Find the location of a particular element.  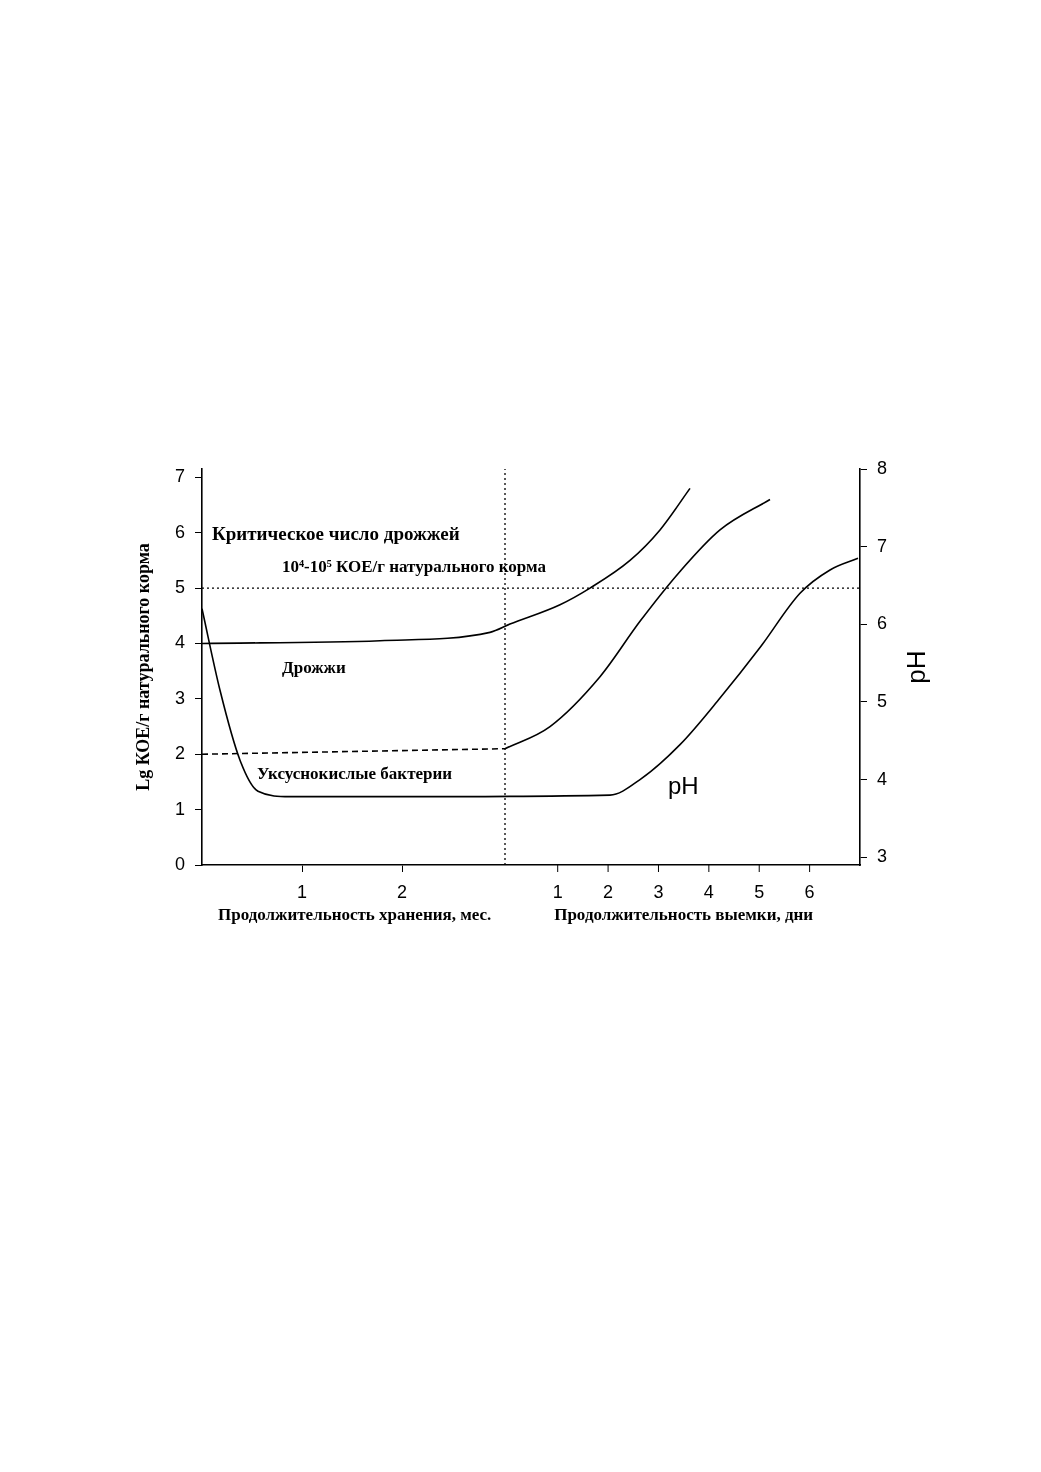

y2-axis-title: pH is located at coordinates (916, 667).